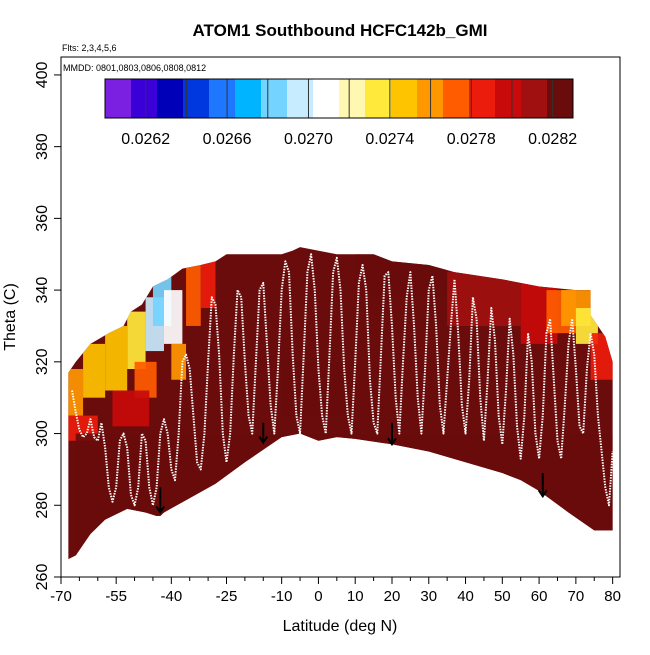  I want to click on y-tick-label: 300, so click(42, 433).